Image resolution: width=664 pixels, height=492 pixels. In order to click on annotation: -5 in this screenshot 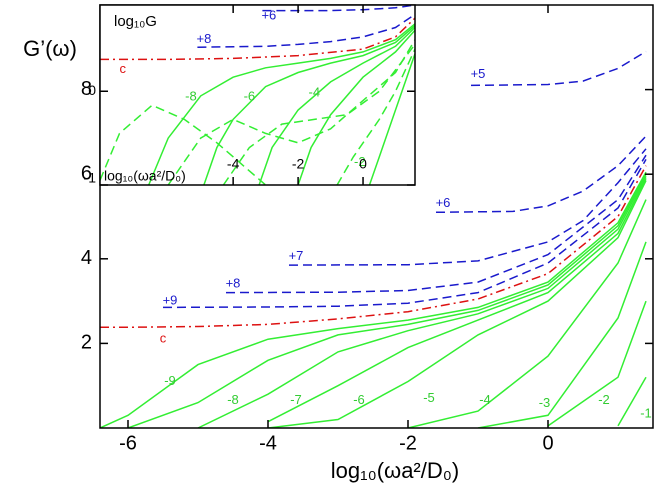, I will do `click(429, 397)`.